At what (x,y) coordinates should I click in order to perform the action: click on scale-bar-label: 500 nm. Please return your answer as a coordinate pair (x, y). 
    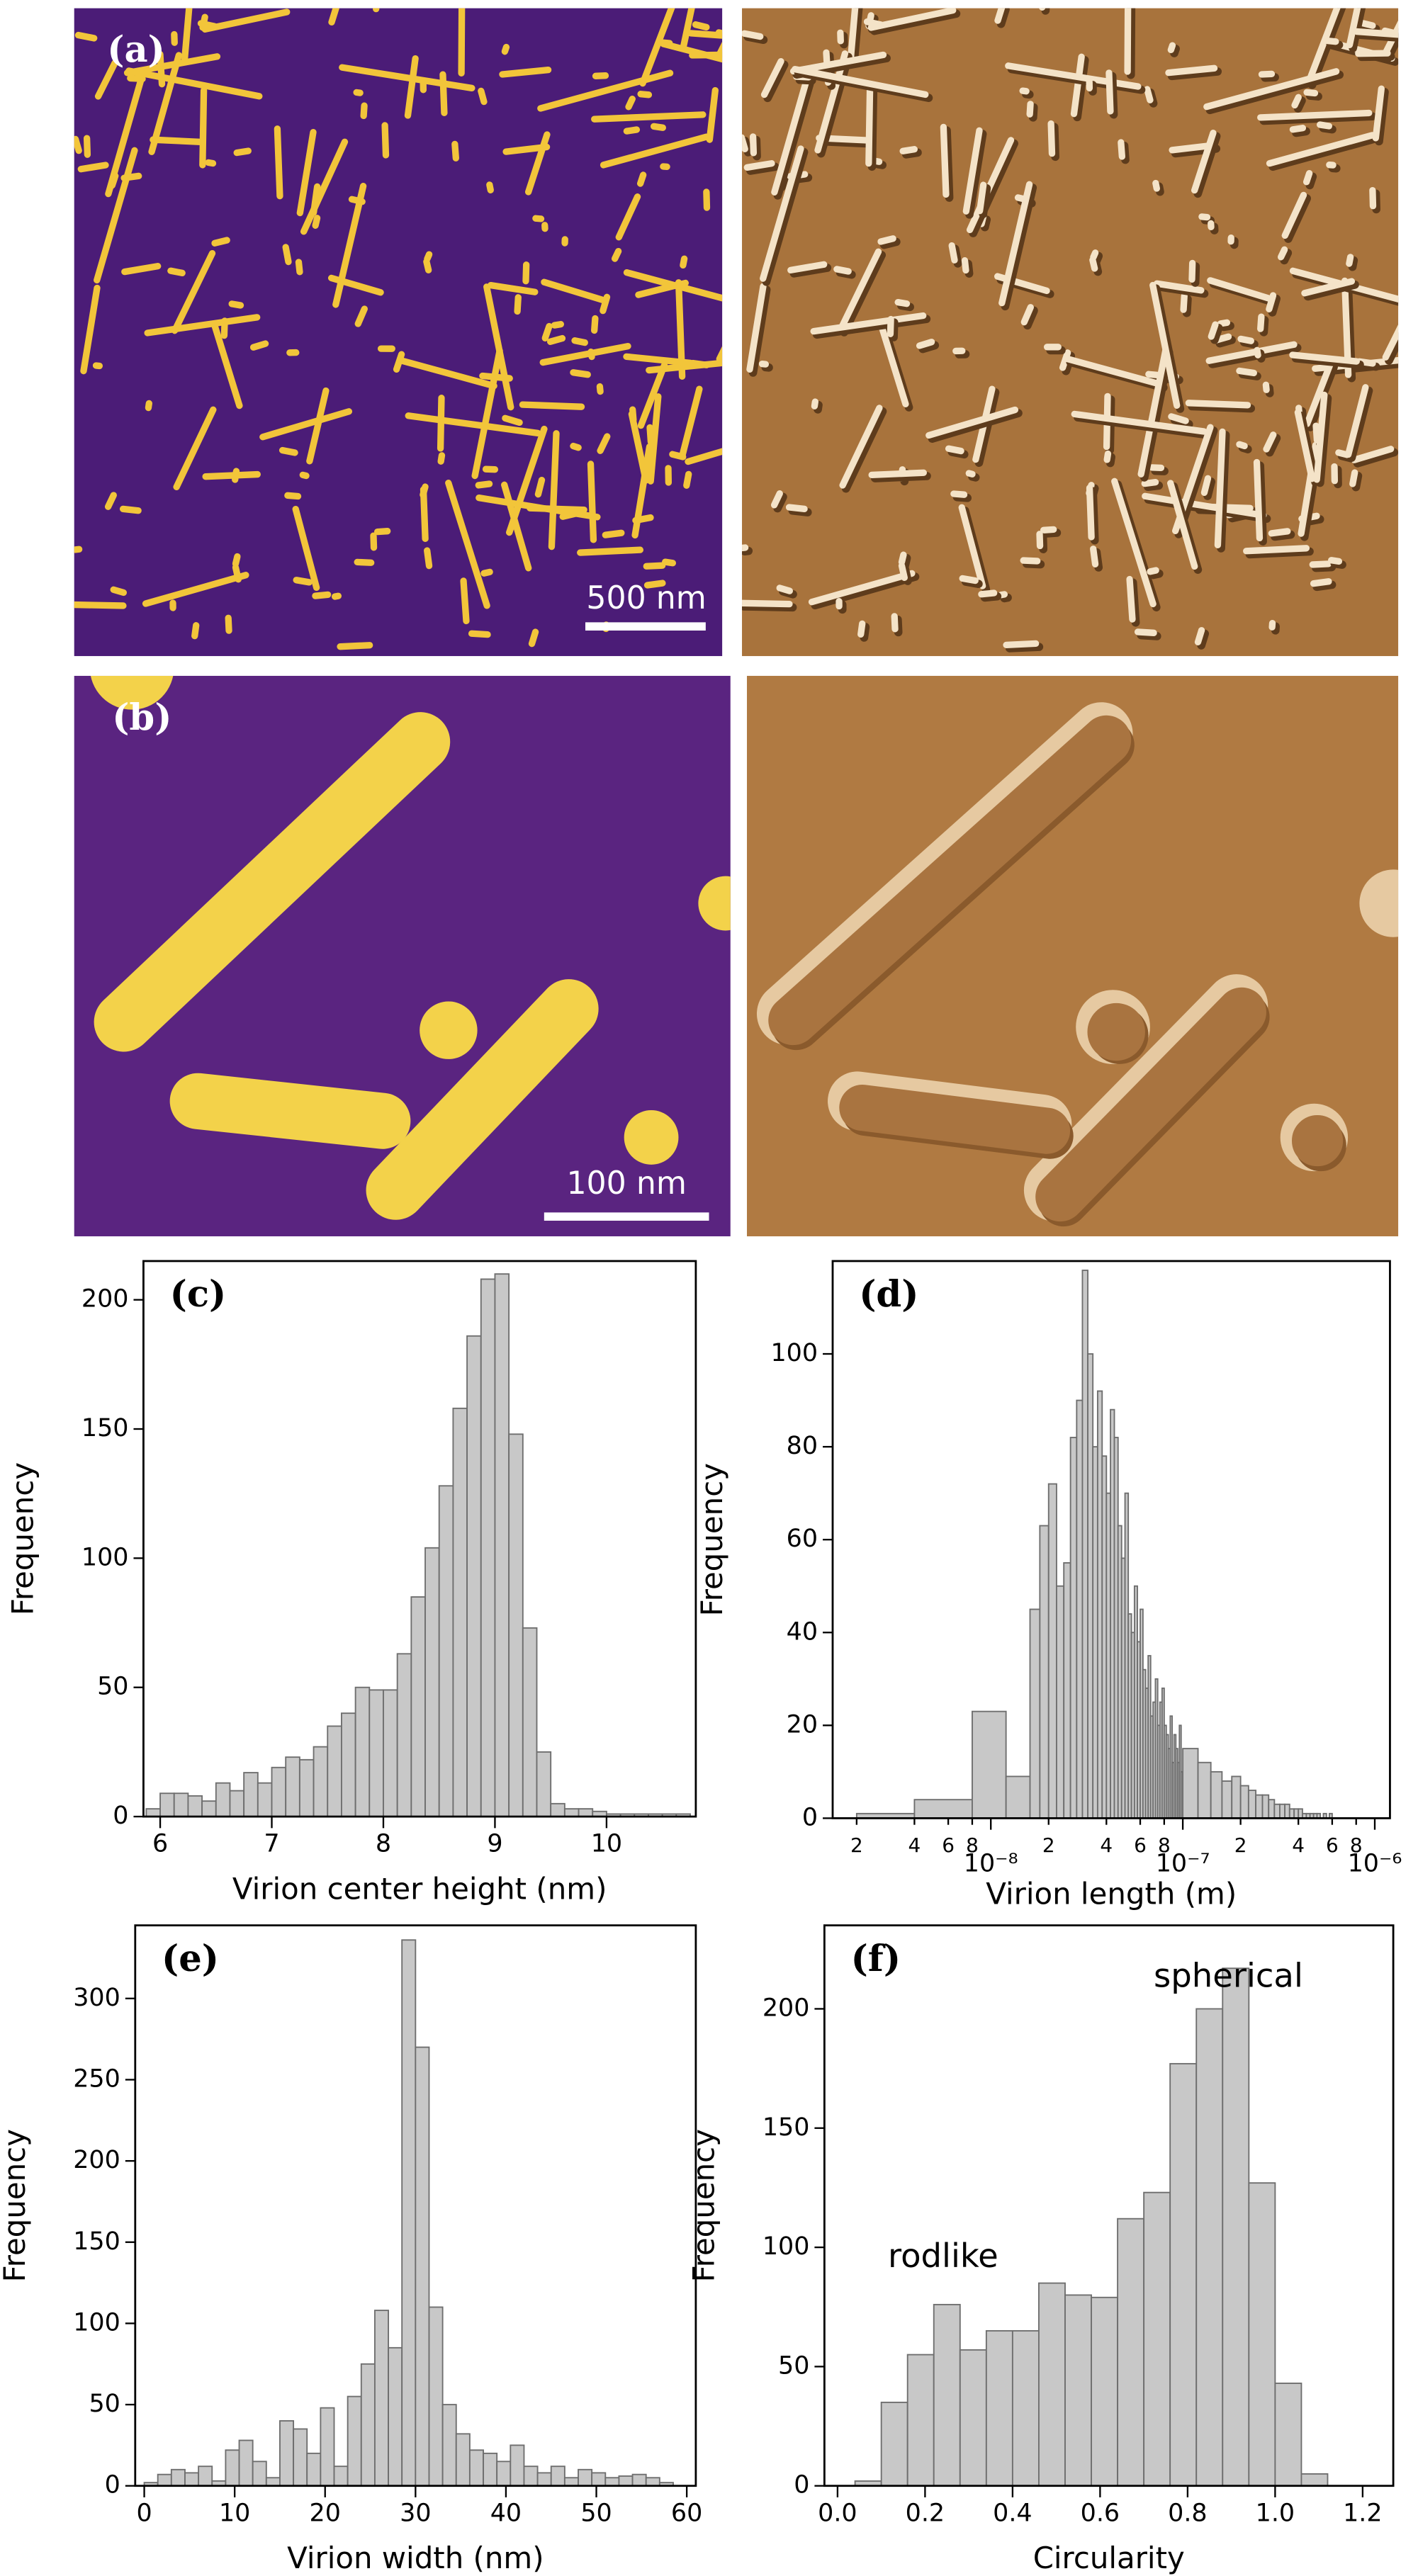
    Looking at the image, I should click on (646, 598).